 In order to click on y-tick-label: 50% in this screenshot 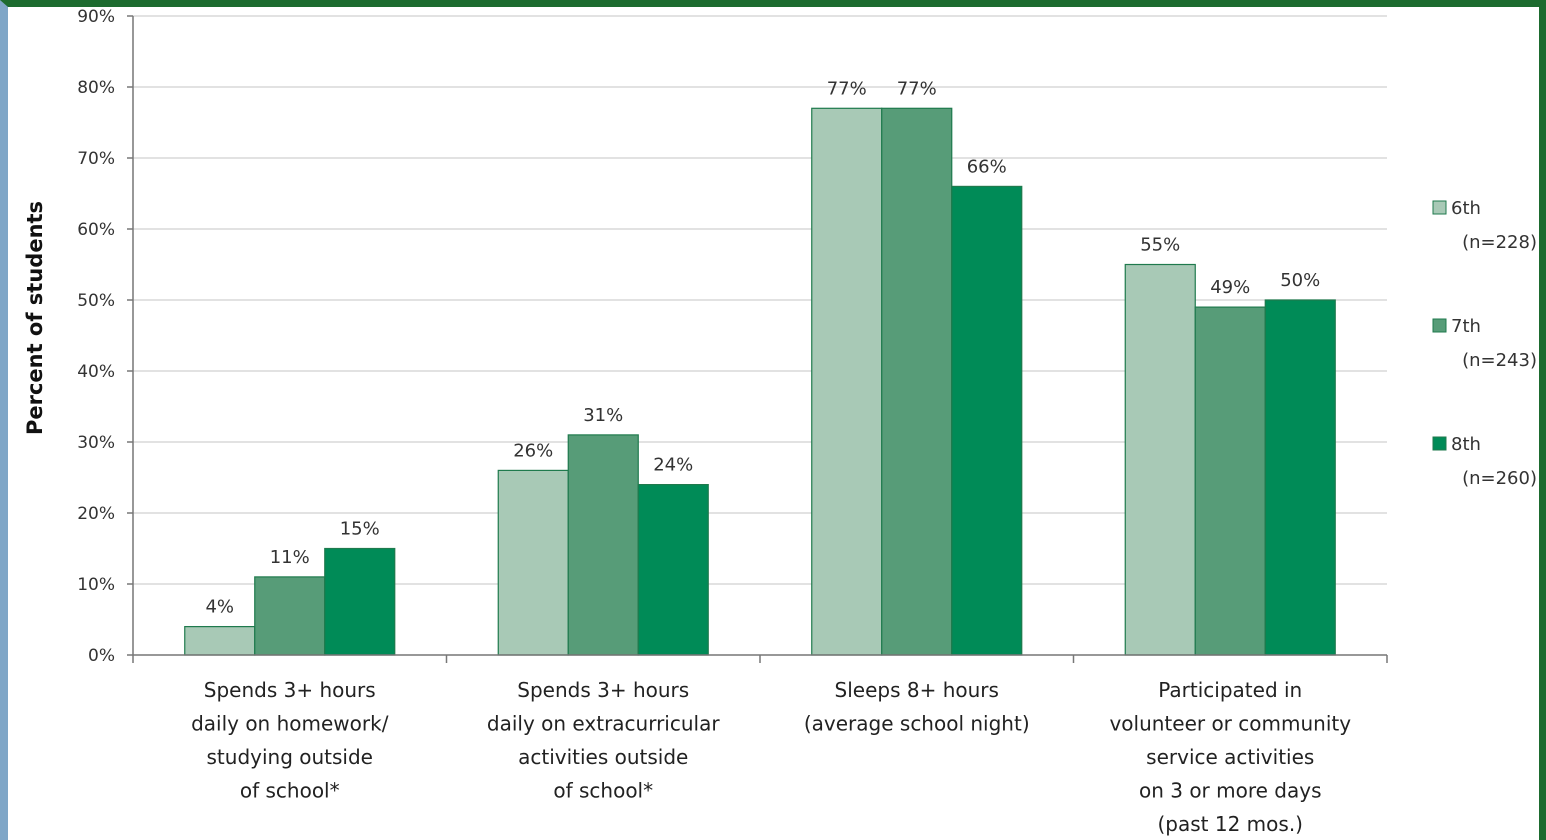, I will do `click(96, 301)`.